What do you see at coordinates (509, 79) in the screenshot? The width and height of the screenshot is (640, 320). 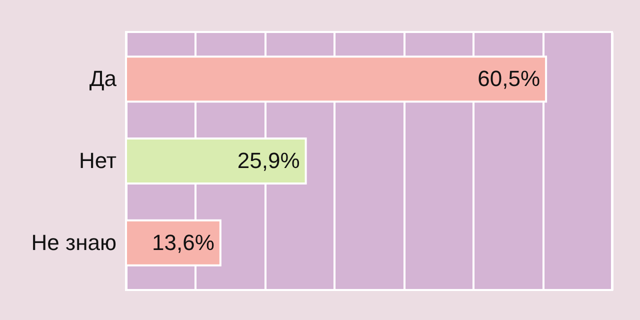 I see `data-label: 60,5%` at bounding box center [509, 79].